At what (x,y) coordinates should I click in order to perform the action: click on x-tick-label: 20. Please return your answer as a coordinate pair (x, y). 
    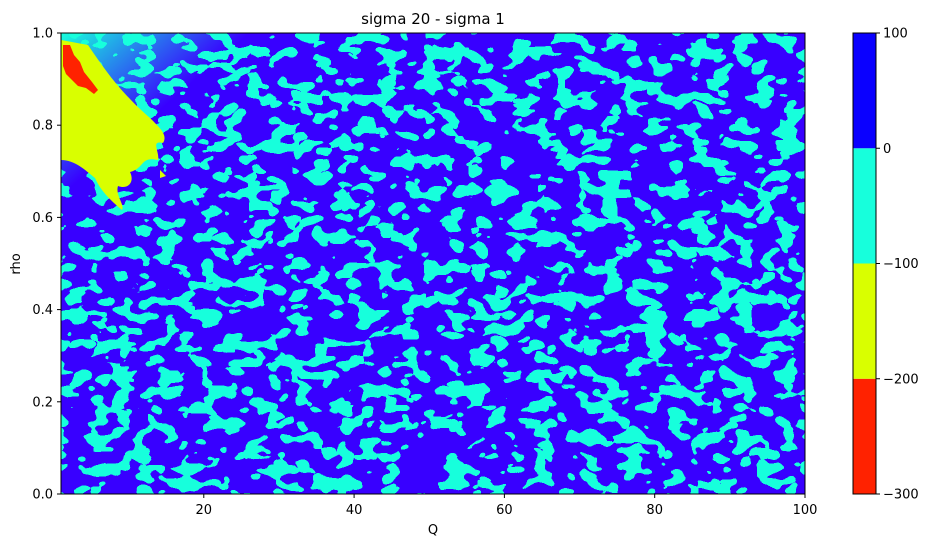
    Looking at the image, I should click on (204, 510).